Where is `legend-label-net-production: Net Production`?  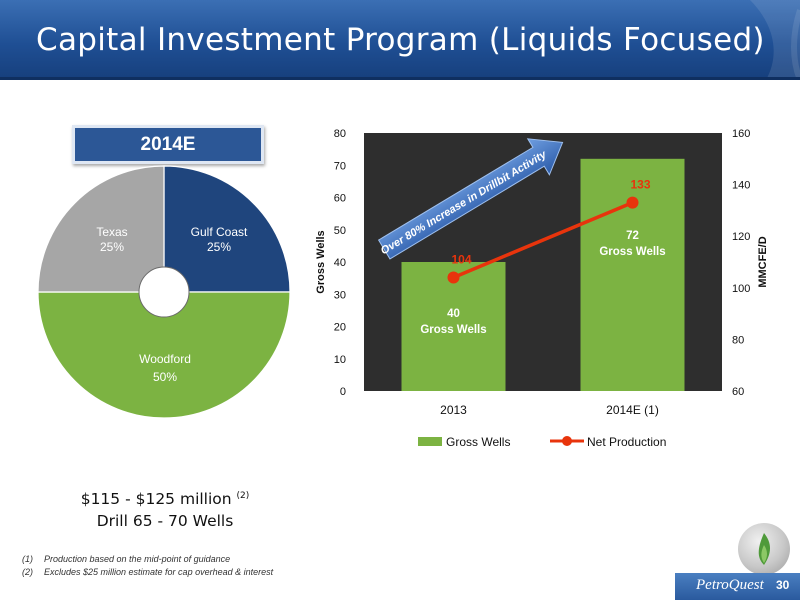 legend-label-net-production: Net Production is located at coordinates (626, 442).